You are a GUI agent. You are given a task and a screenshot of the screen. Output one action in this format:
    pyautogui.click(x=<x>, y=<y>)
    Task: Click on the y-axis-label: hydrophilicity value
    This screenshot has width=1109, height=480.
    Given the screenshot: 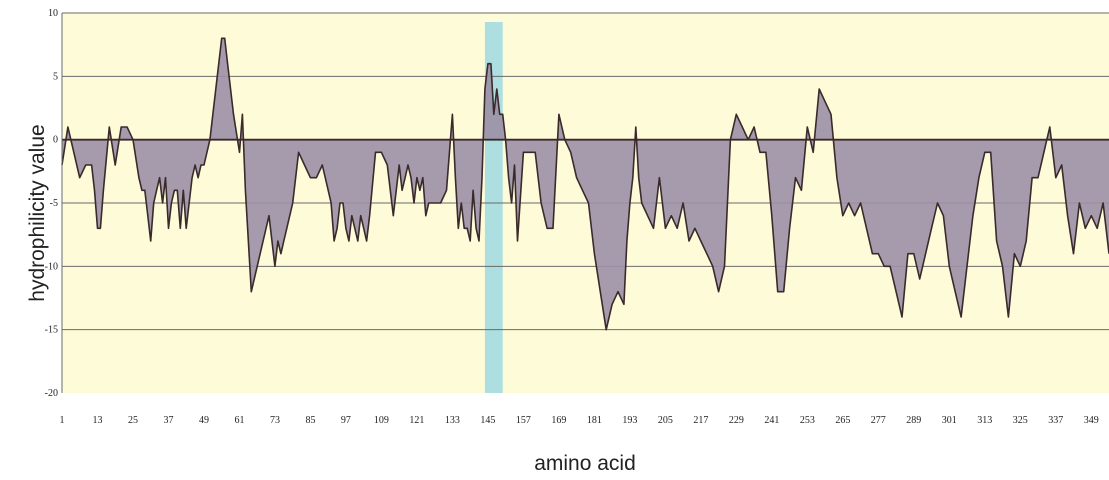 What is the action you would take?
    pyautogui.click(x=37, y=212)
    